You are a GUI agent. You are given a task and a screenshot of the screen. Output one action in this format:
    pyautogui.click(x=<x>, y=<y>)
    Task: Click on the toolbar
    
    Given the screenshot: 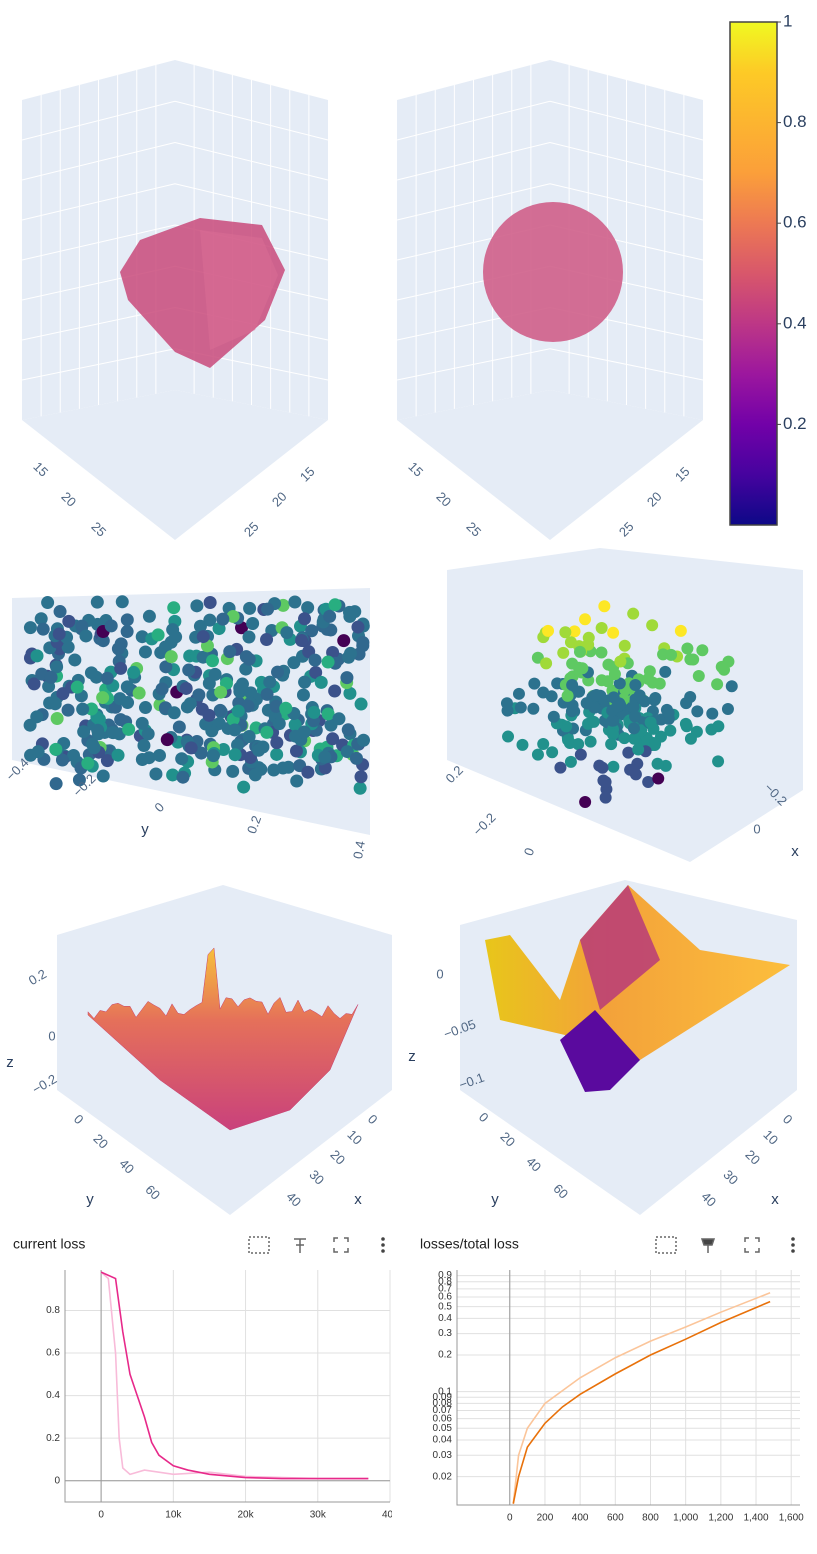 What is the action you would take?
    pyautogui.click(x=521, y=1245)
    